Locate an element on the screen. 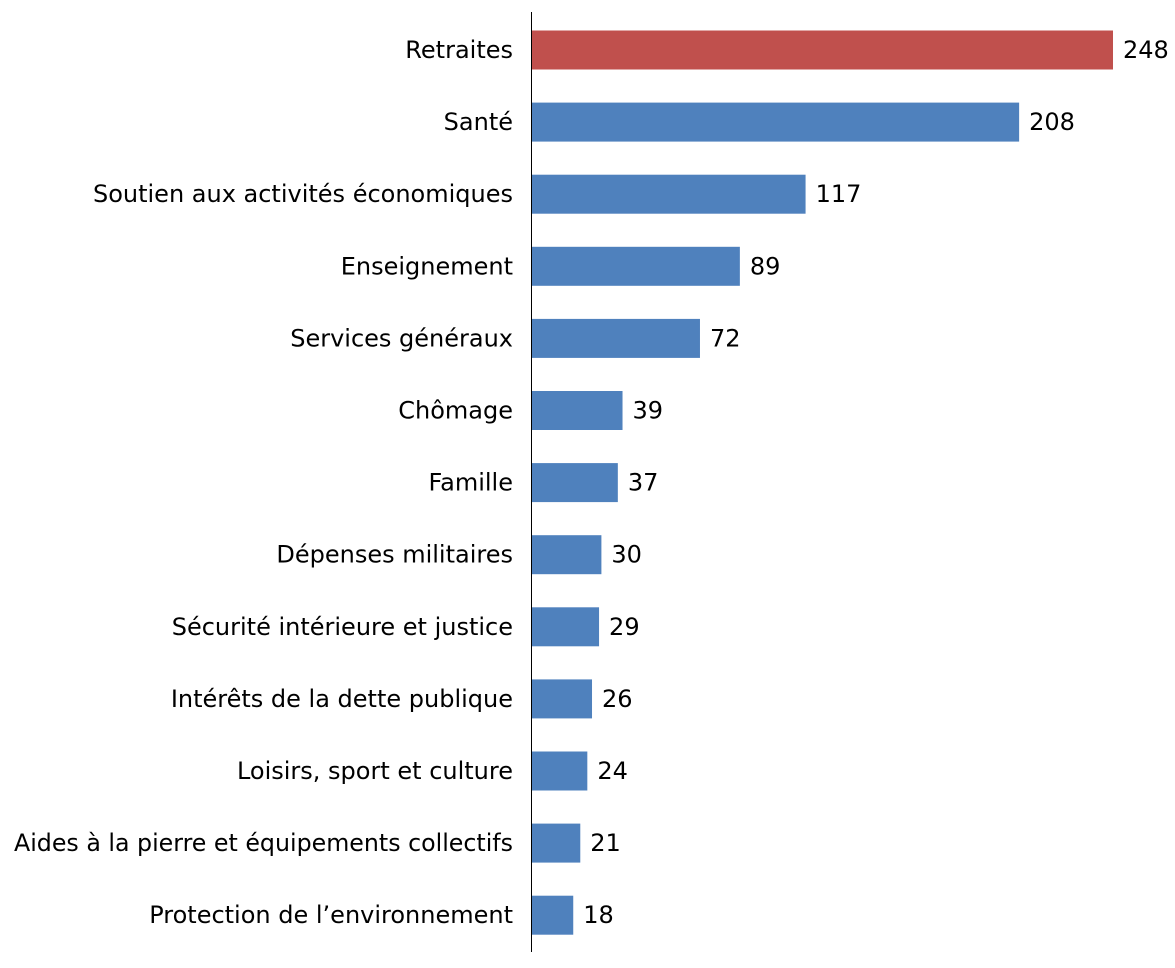  value-label-4: 72 is located at coordinates (725, 338).